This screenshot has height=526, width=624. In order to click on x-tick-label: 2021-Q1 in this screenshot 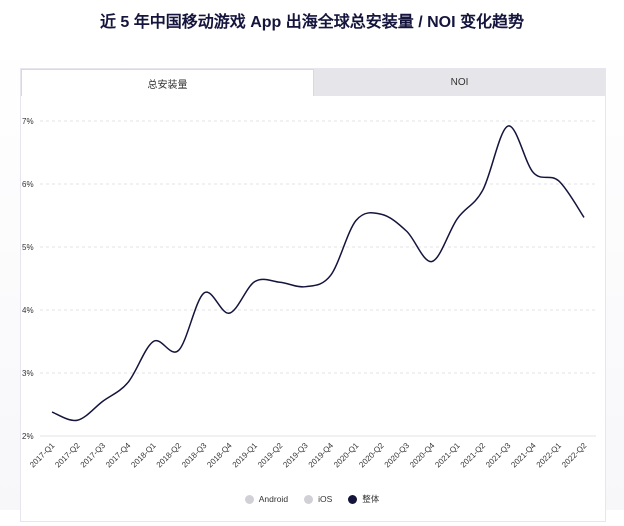, I will do `click(447, 455)`.